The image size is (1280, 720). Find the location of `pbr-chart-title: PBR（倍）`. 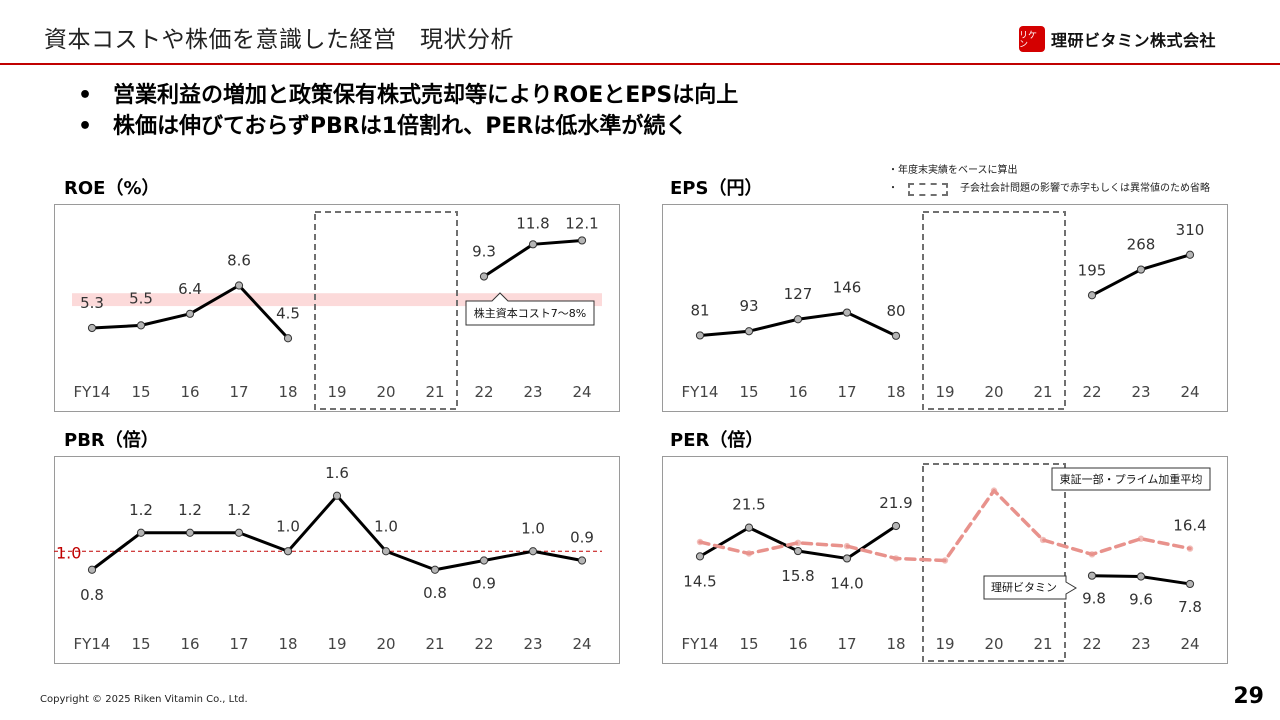

pbr-chart-title: PBR（倍） is located at coordinates (111, 440).